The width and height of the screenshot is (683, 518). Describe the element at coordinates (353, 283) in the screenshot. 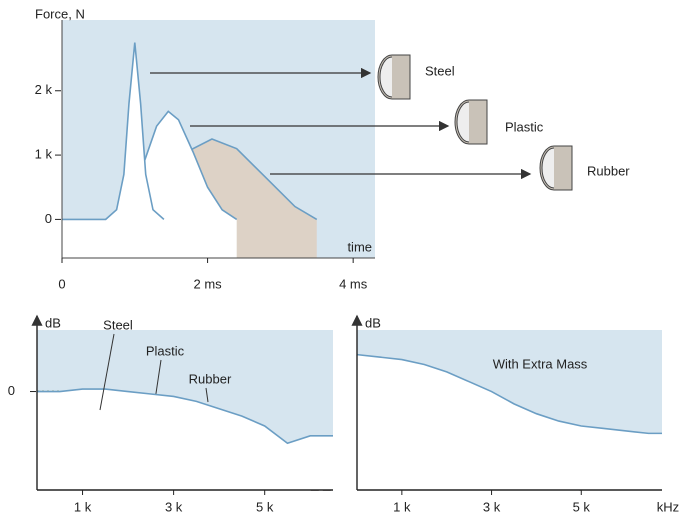

I see `x-tick-label: 4 ms` at that location.